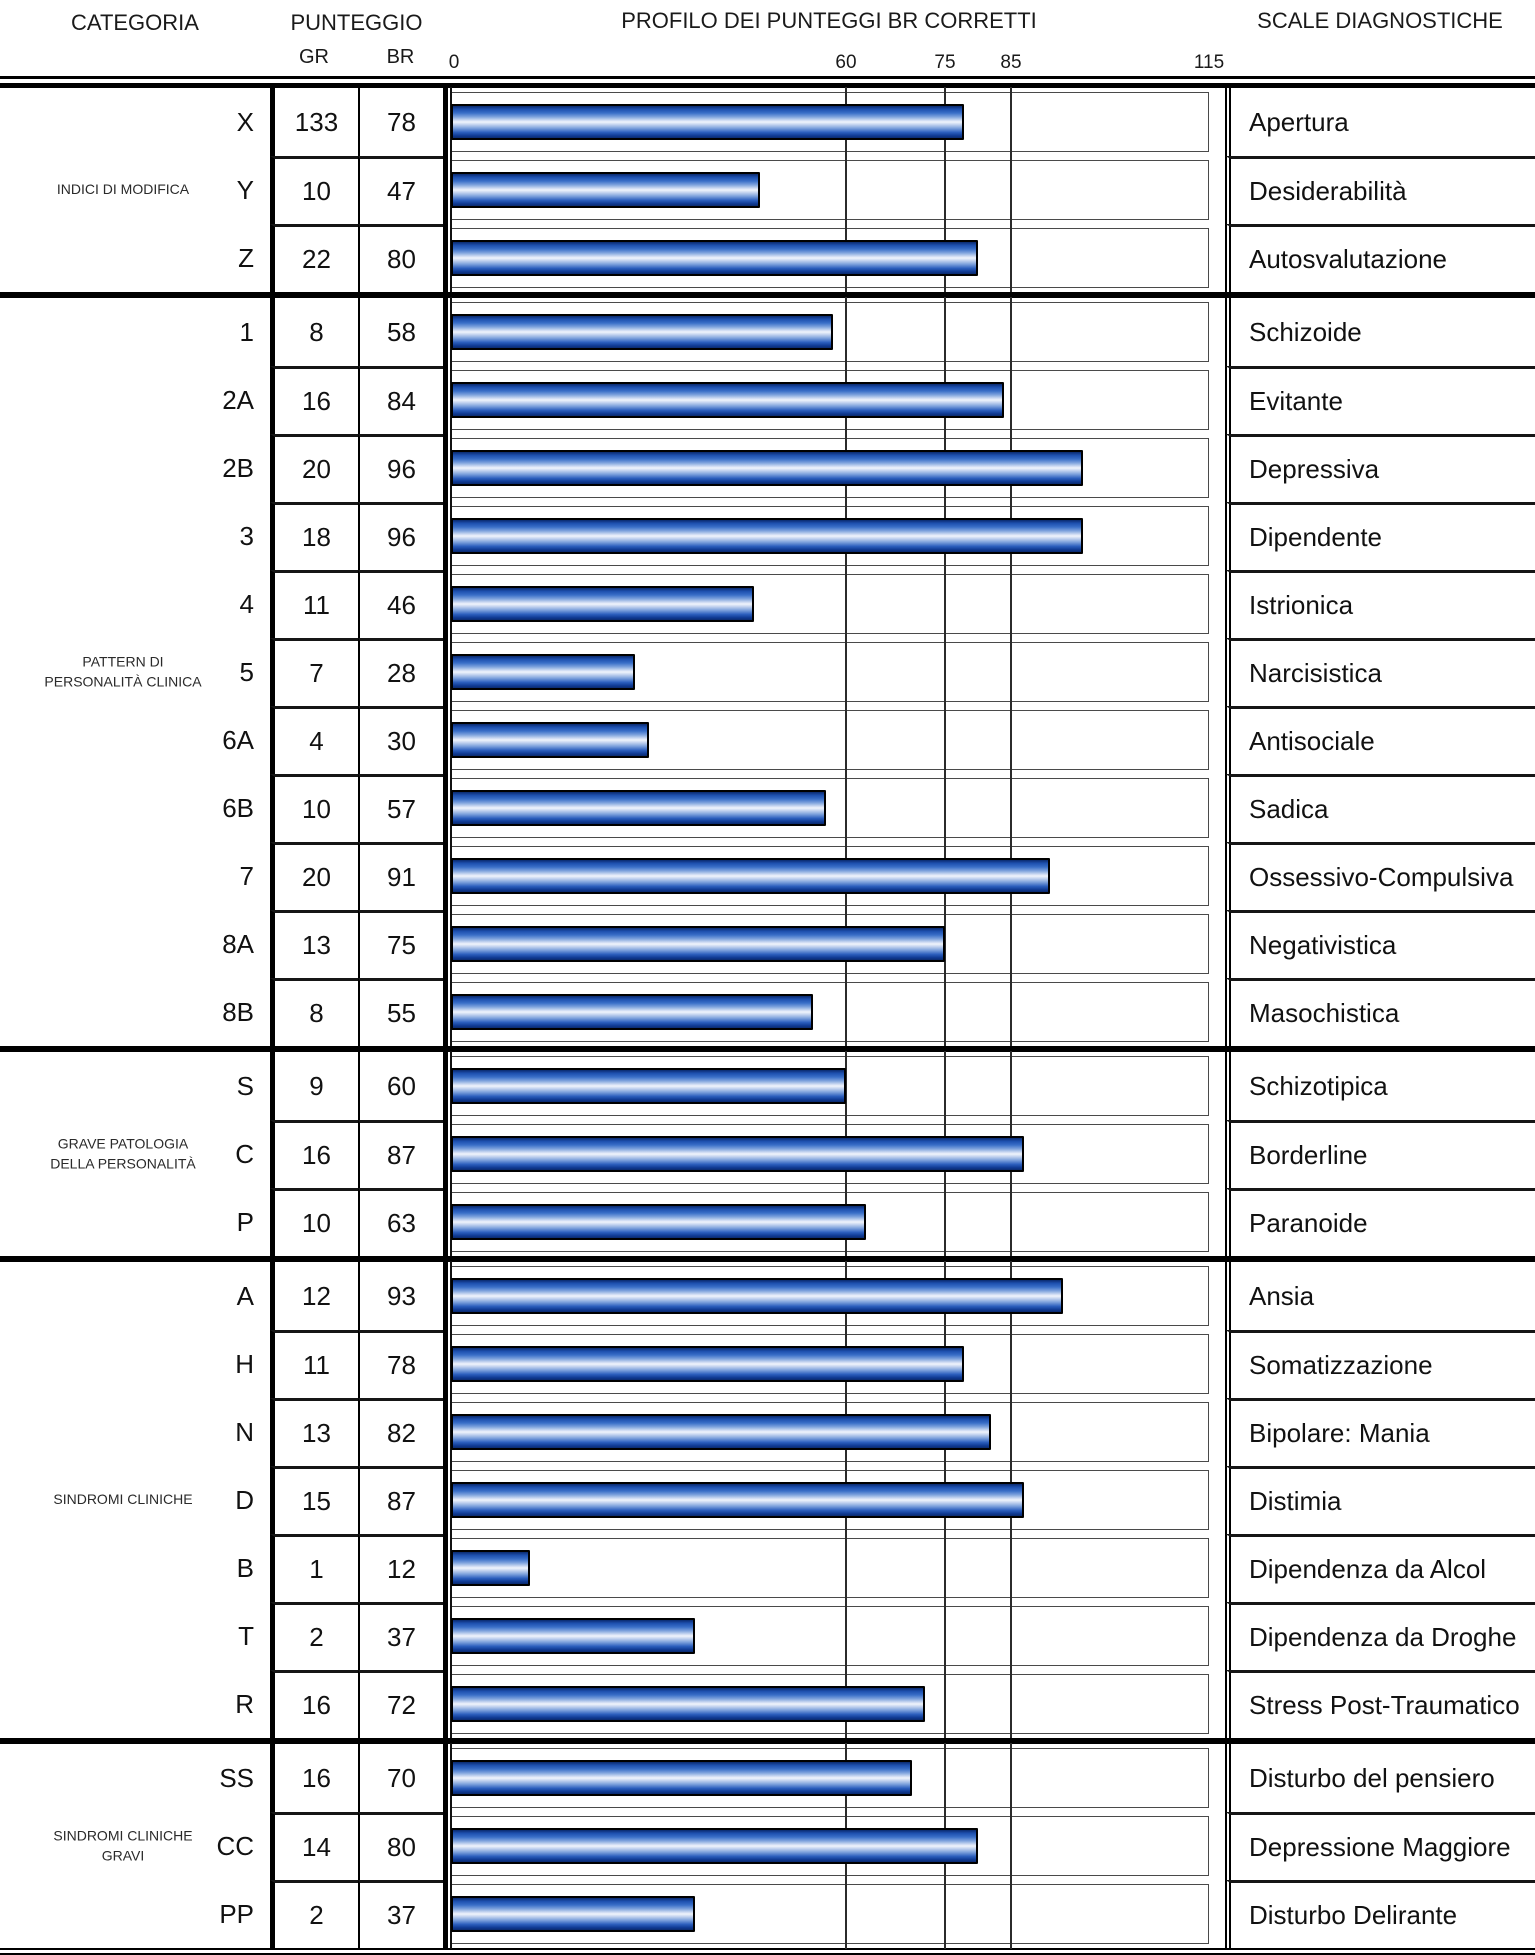 This screenshot has height=1955, width=1535. Describe the element at coordinates (400, 808) in the screenshot. I see `br-value: 57` at that location.